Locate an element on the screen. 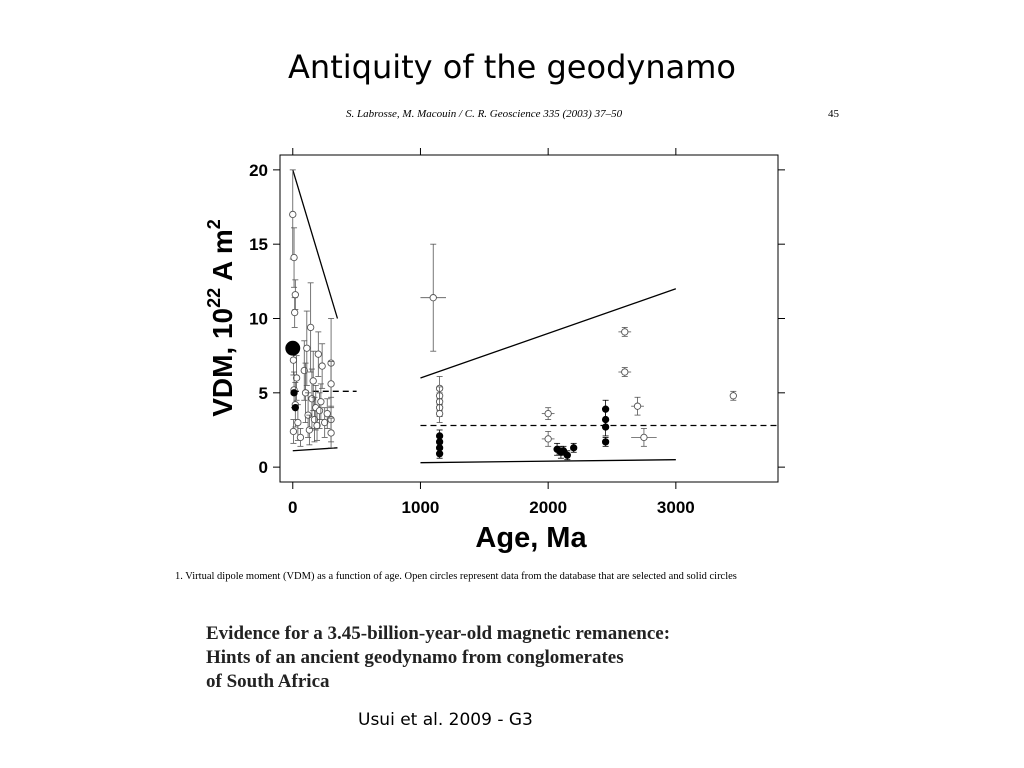 Image resolution: width=1024 pixels, height=768 pixels. x-tick-label: 2000 is located at coordinates (548, 507).